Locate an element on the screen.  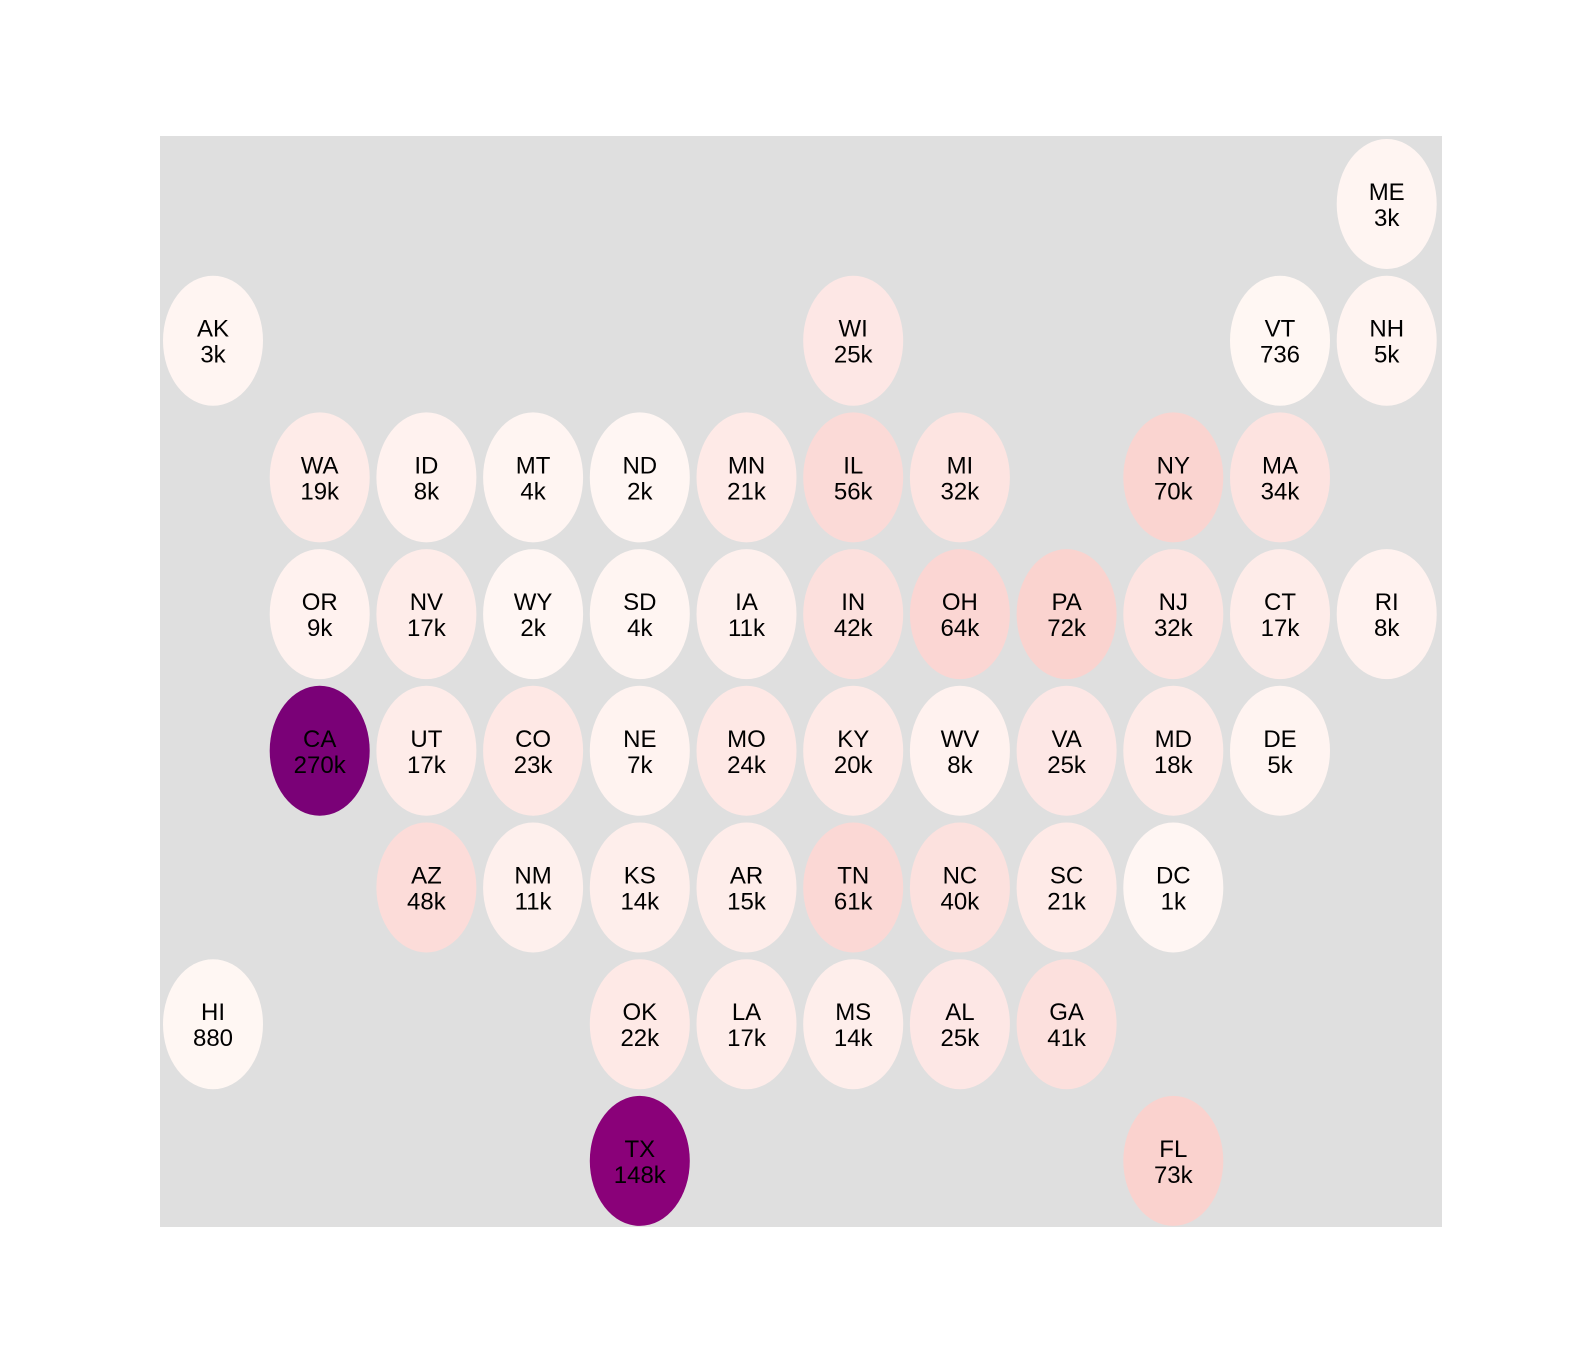
state-abbreviation: WV is located at coordinates (960, 739).